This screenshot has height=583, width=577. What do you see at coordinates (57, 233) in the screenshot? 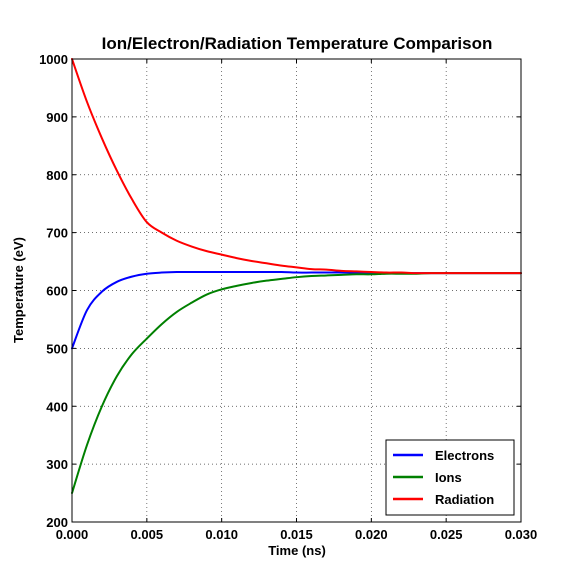
I see `y-tick-label: 700` at bounding box center [57, 233].